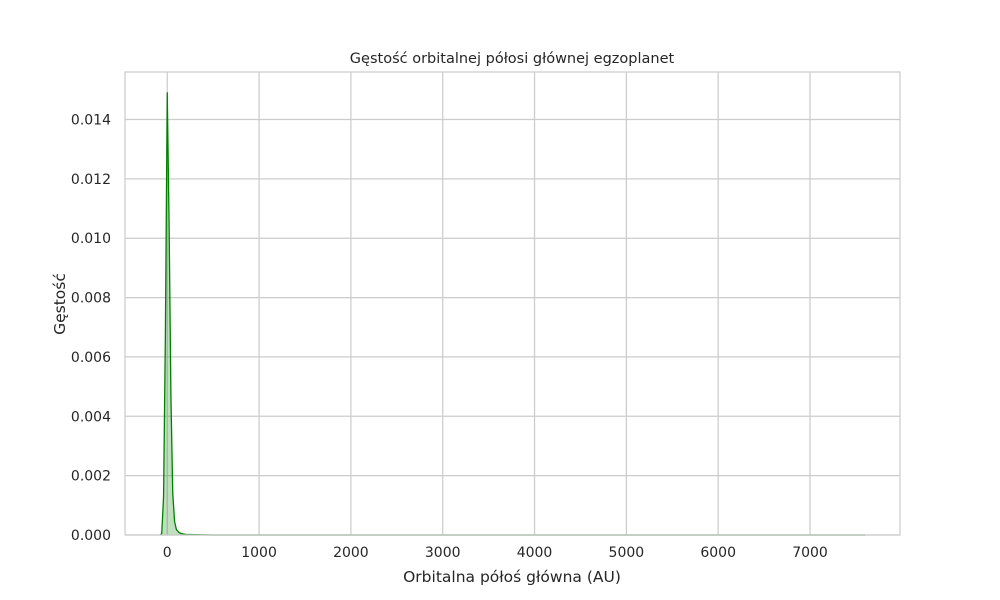 This screenshot has height=600, width=1000. I want to click on y-tick-label: 0.000, so click(91, 536).